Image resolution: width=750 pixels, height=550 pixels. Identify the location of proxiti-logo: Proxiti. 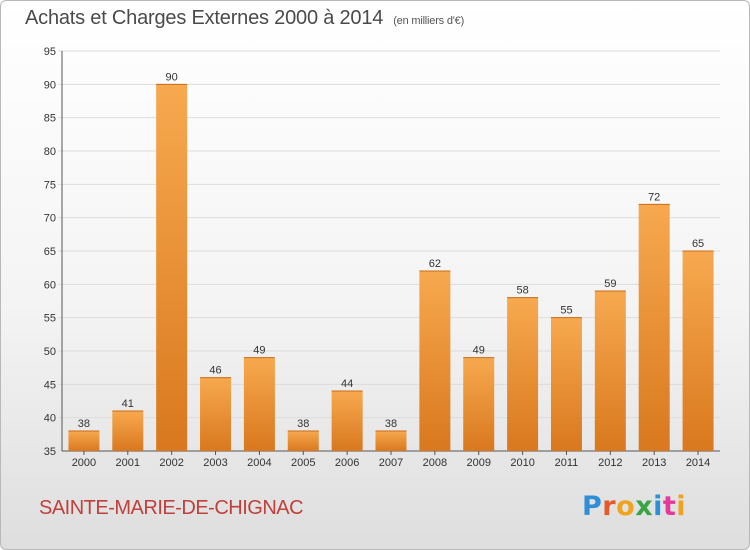
(634, 506).